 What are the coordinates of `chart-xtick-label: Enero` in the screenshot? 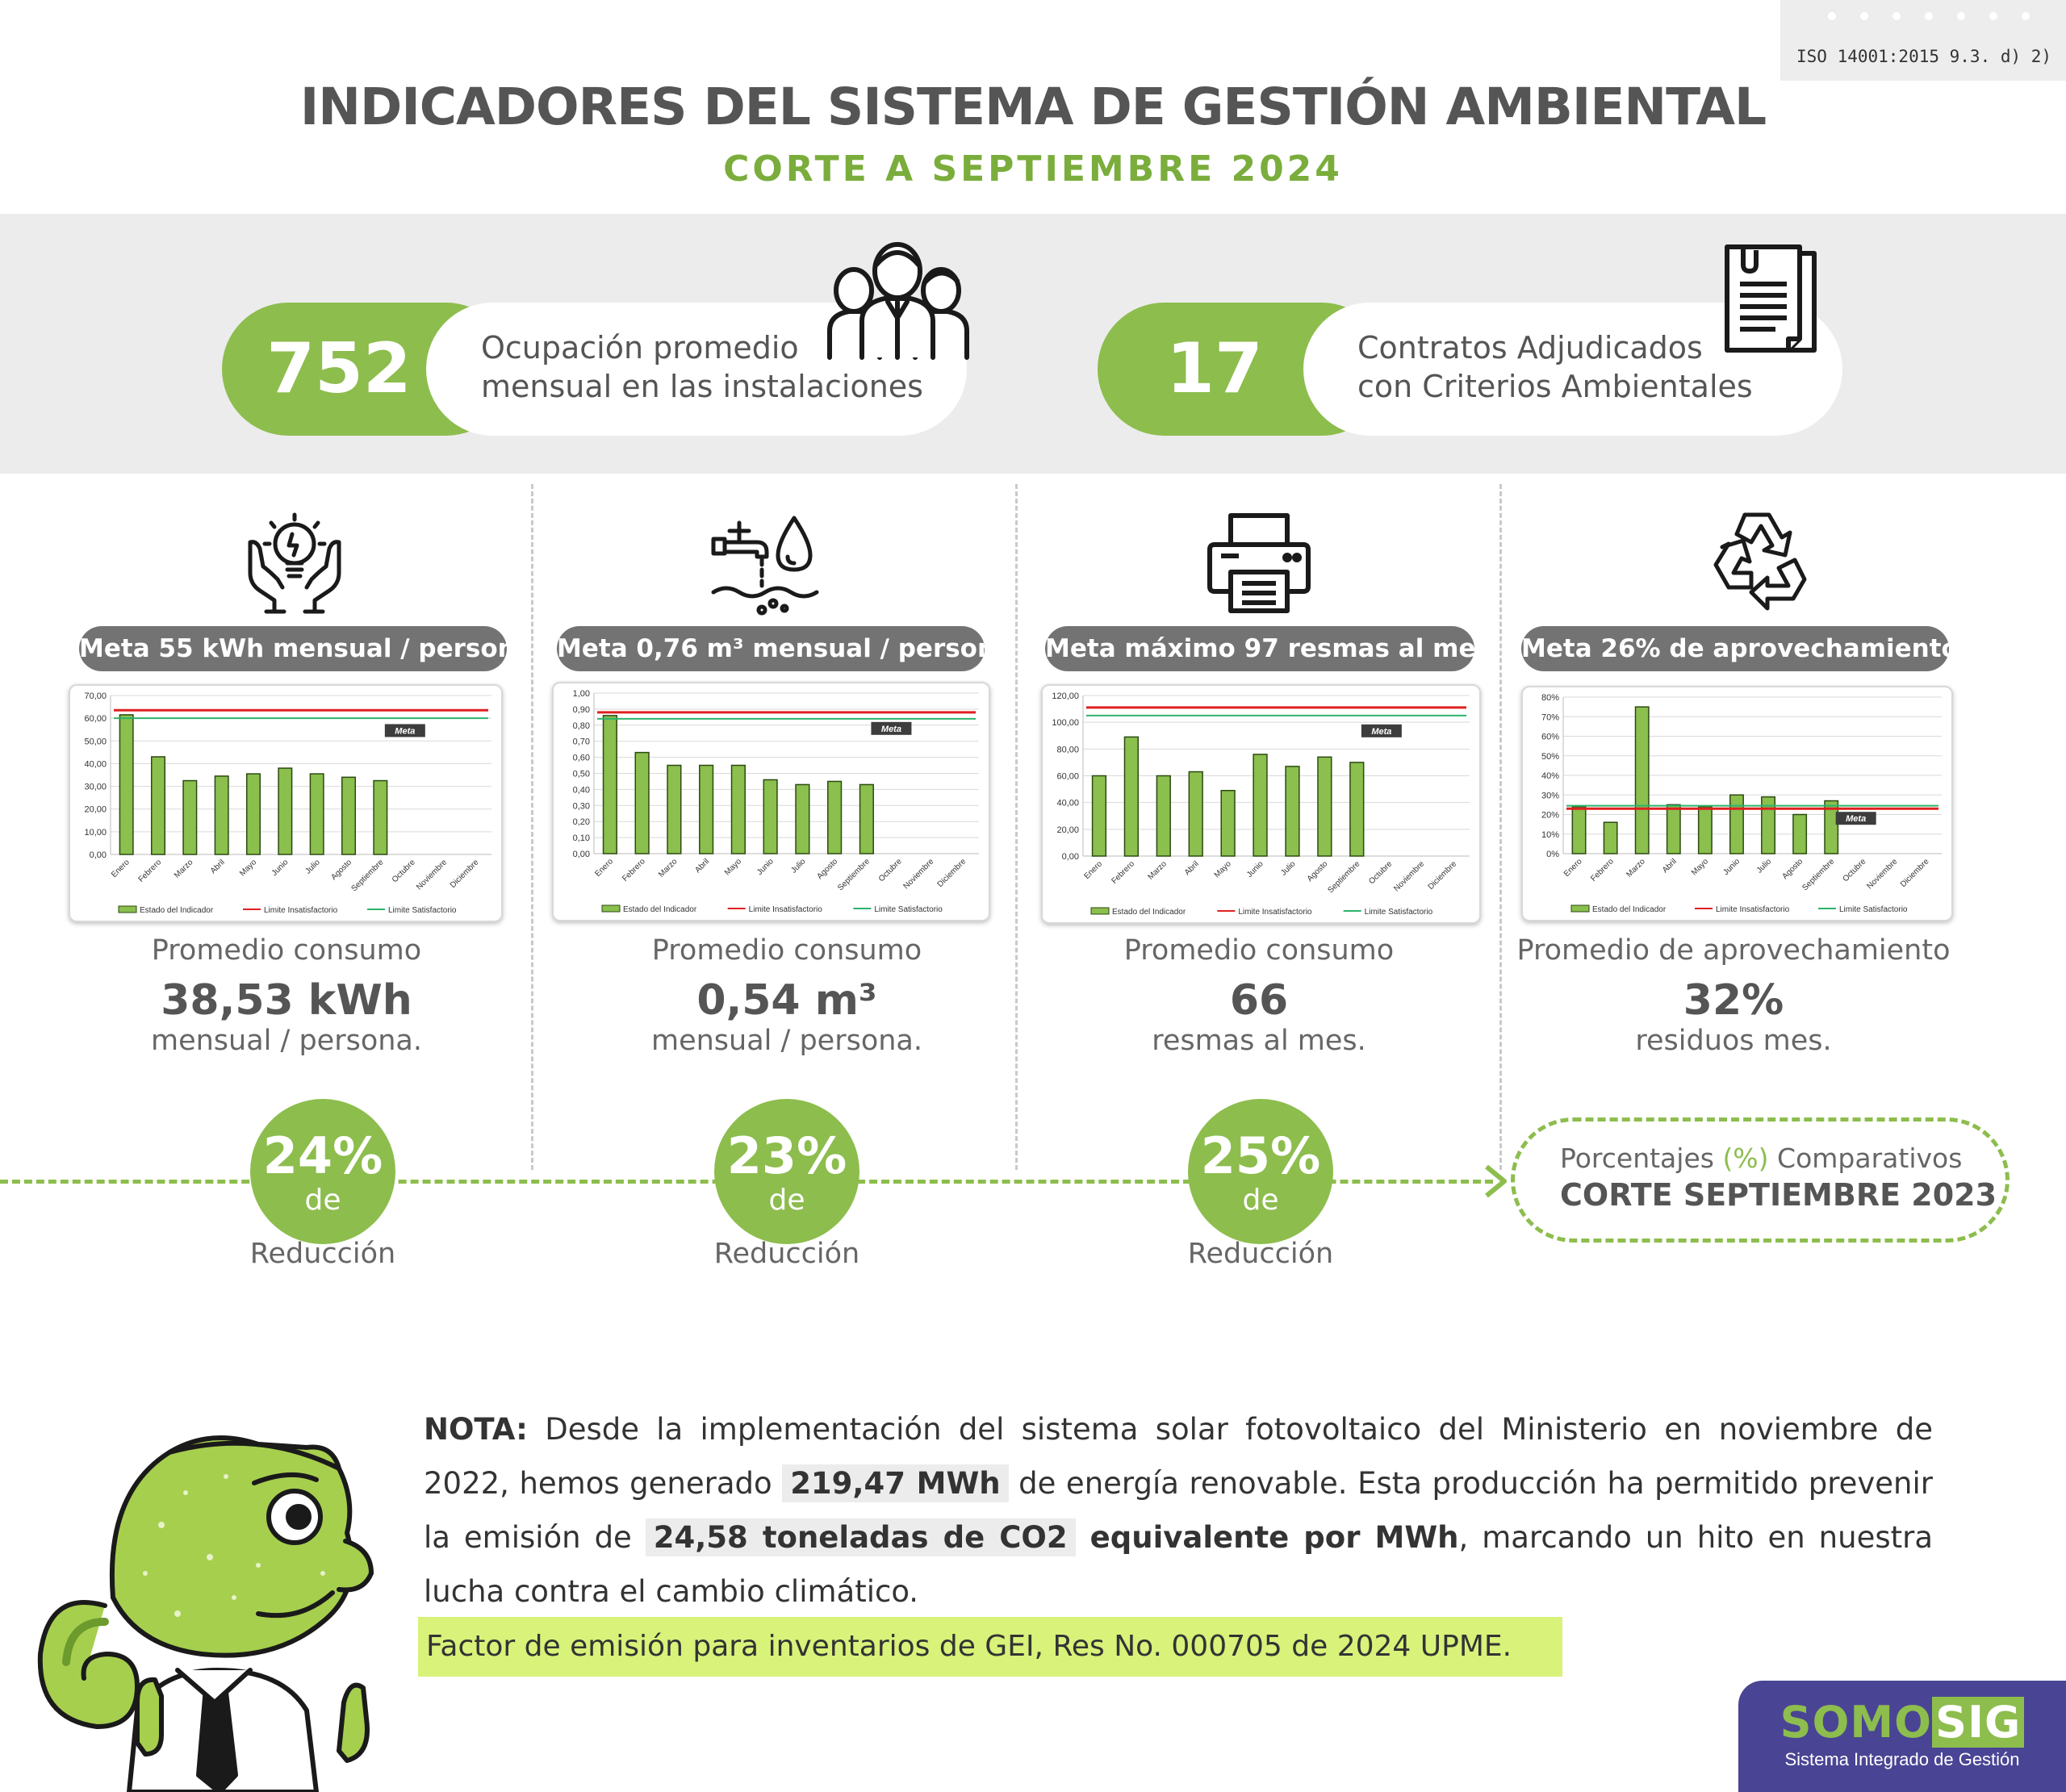 It's located at (604, 868).